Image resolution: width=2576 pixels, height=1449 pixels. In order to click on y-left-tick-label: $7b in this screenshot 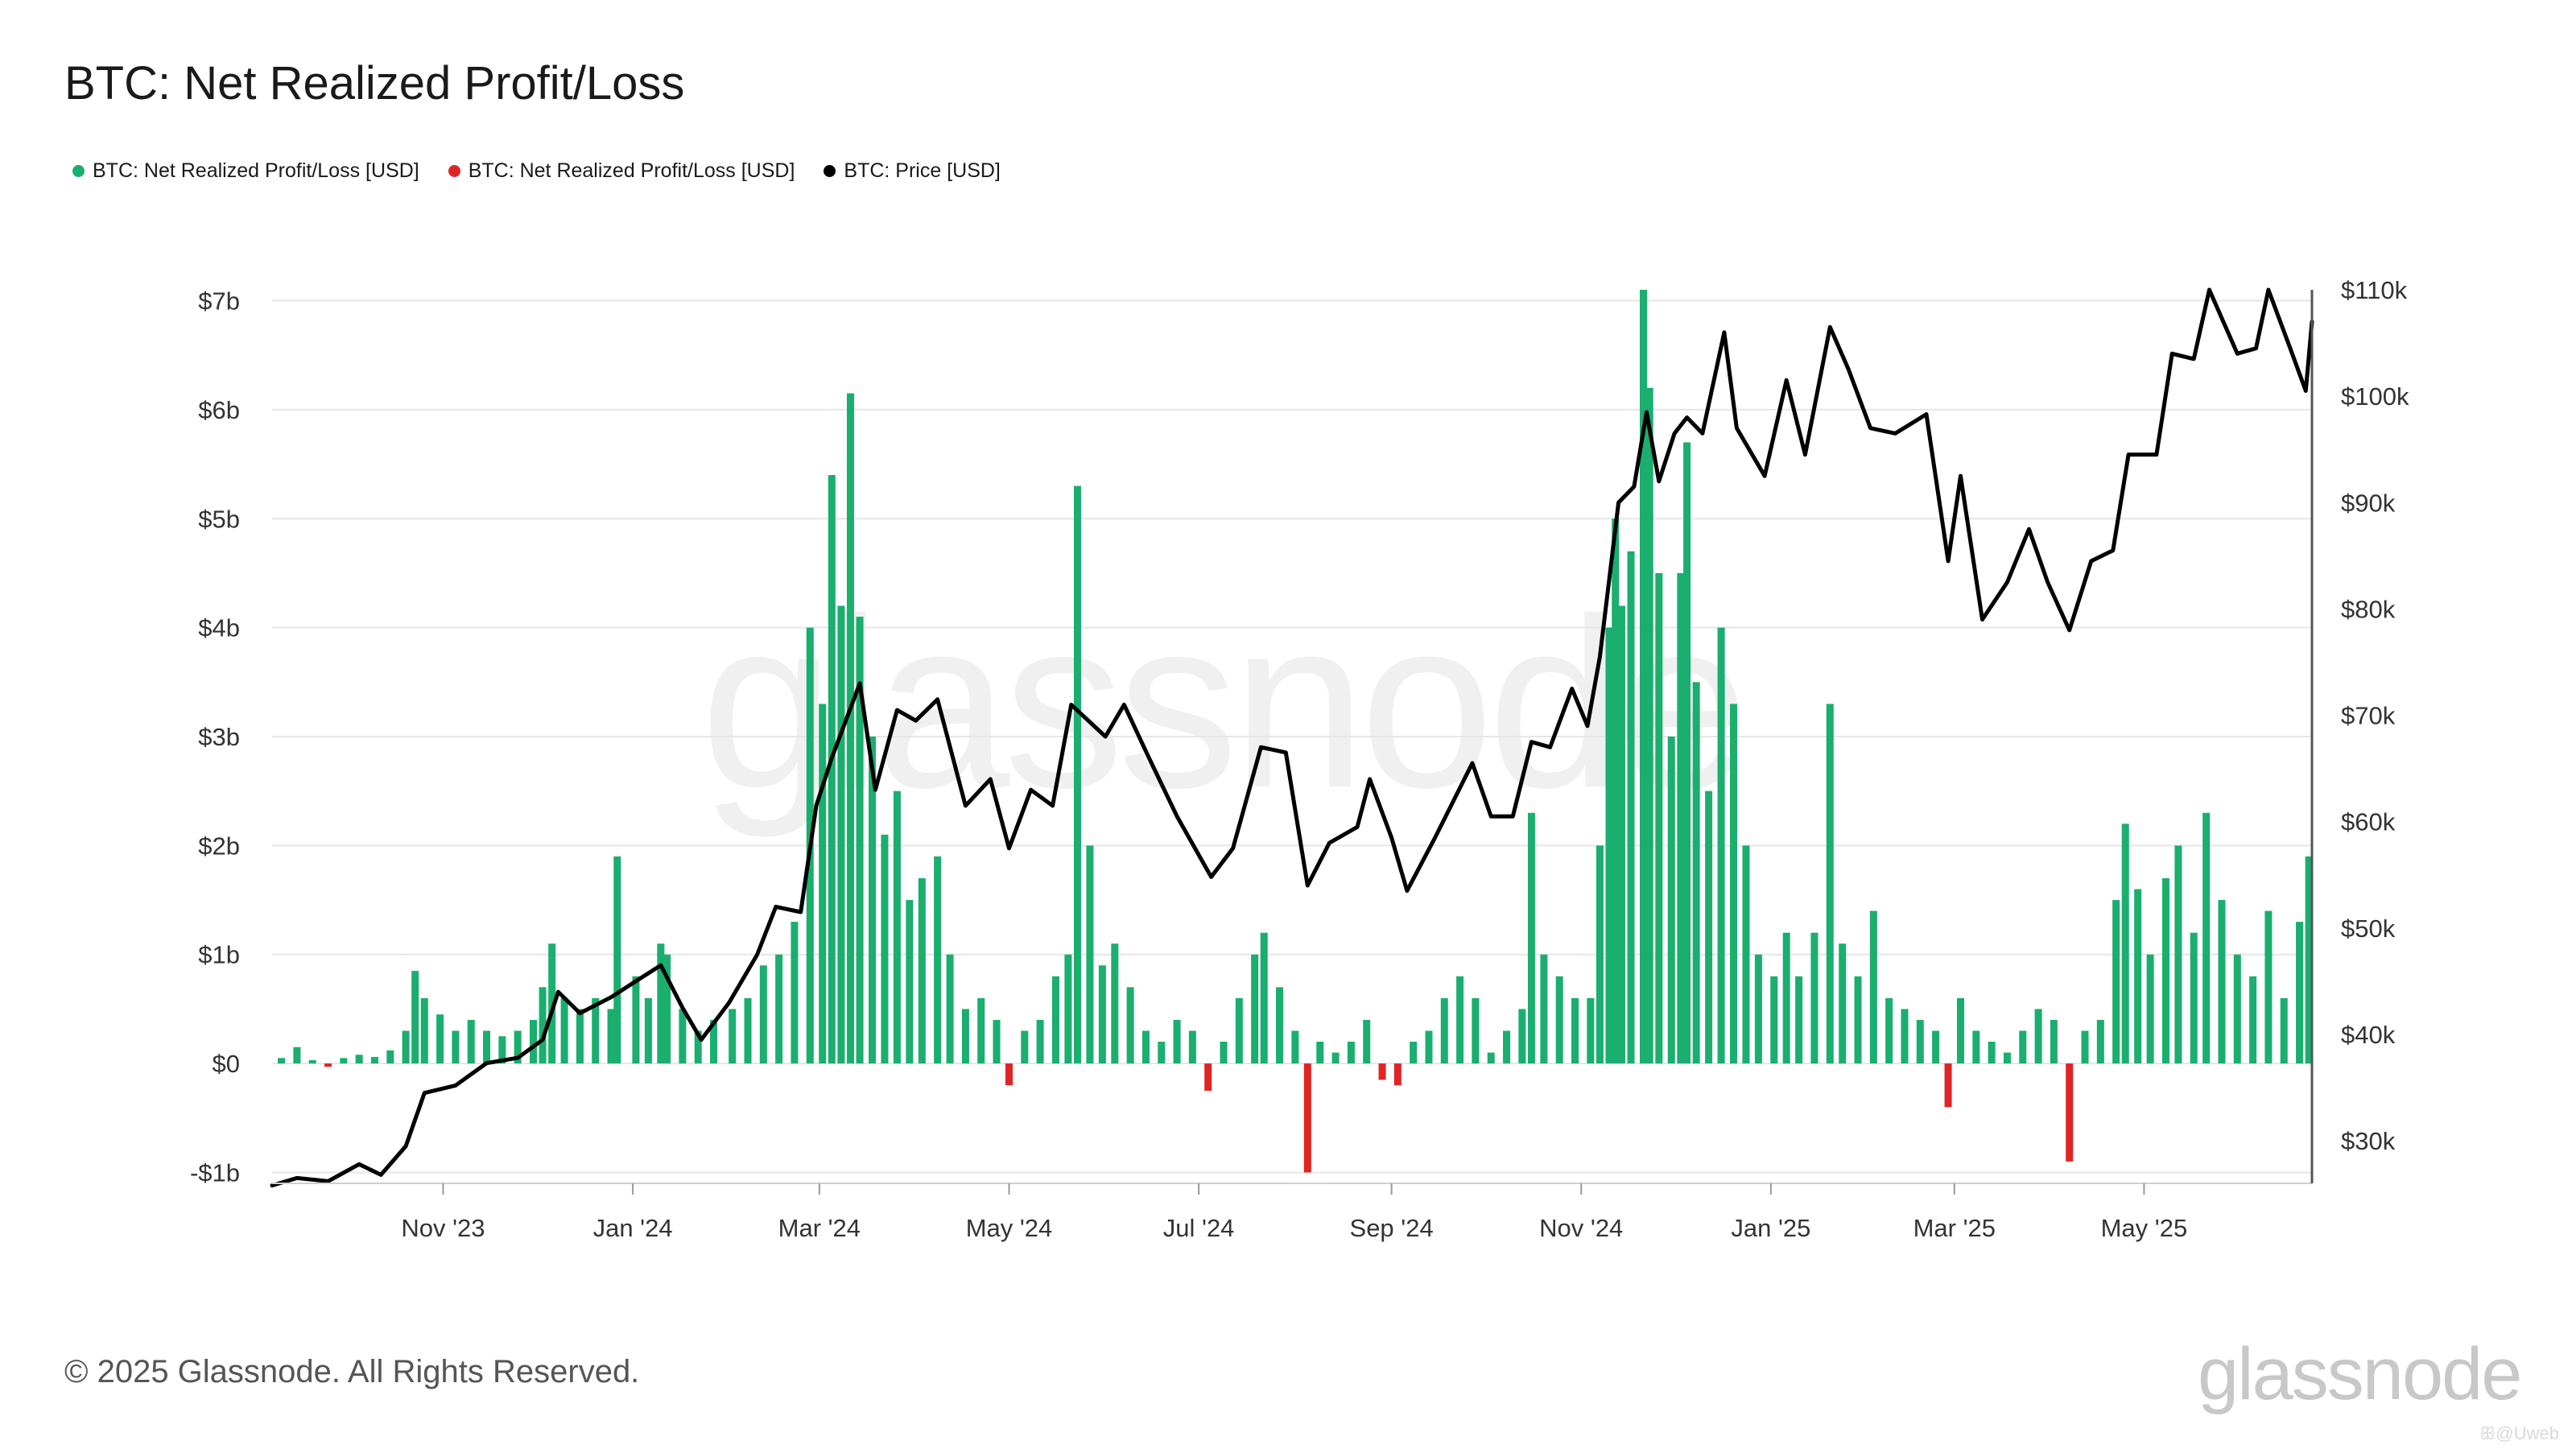, I will do `click(219, 301)`.